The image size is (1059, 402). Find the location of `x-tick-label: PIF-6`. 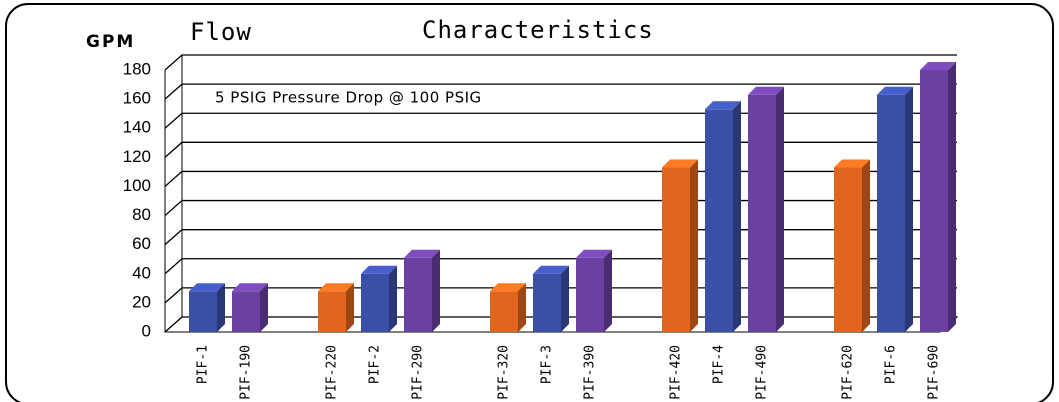

x-tick-label: PIF-6 is located at coordinates (891, 364).